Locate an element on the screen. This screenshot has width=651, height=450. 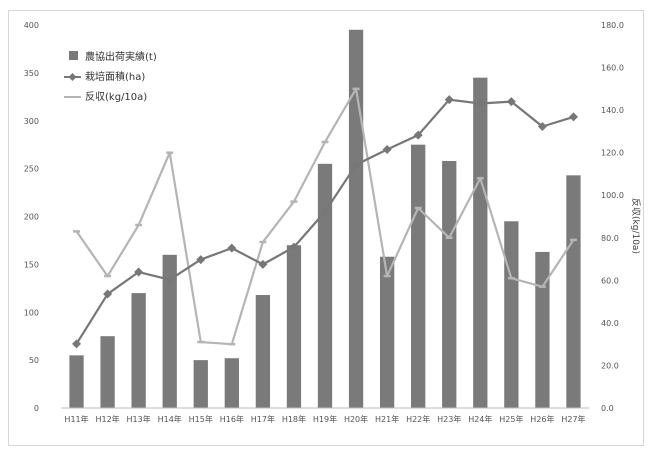
right-axis-title: 反収(kg/10a) is located at coordinates (636, 226).